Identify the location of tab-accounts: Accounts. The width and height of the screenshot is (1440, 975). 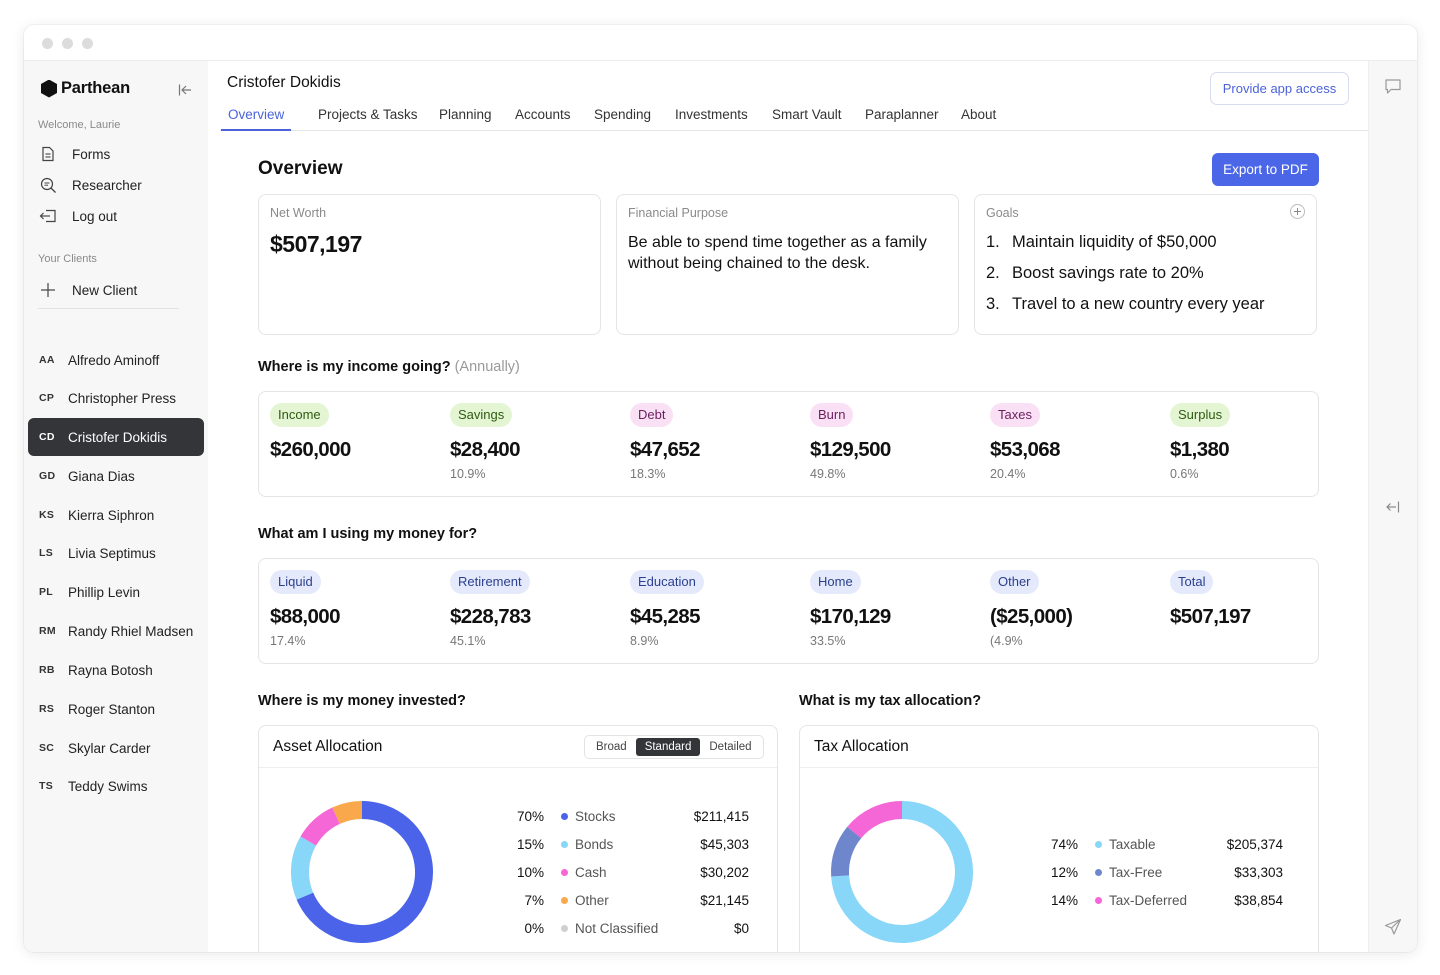
(543, 114).